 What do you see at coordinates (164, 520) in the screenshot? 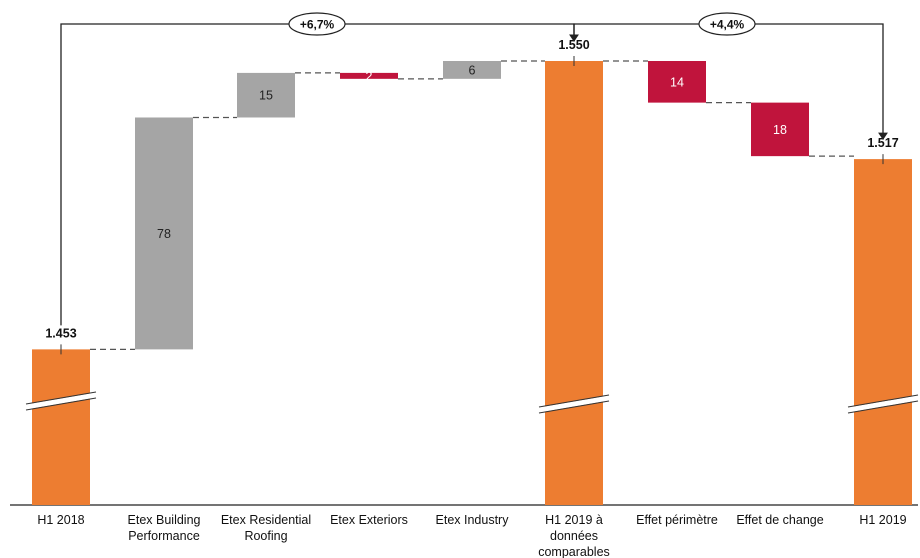
I see `category-label-2: Etex Building` at bounding box center [164, 520].